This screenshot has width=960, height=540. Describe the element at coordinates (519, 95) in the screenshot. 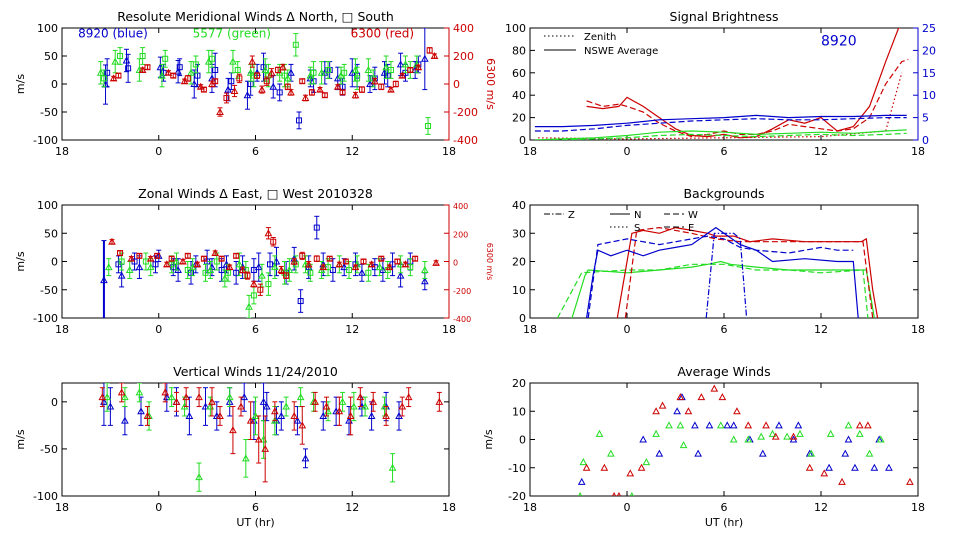

I see `y-tick-label: 40` at that location.